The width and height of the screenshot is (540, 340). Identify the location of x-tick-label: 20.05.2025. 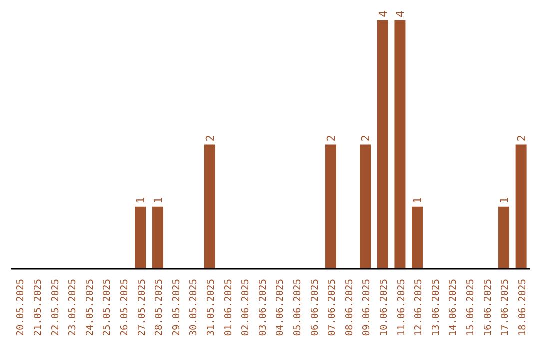
(21, 307).